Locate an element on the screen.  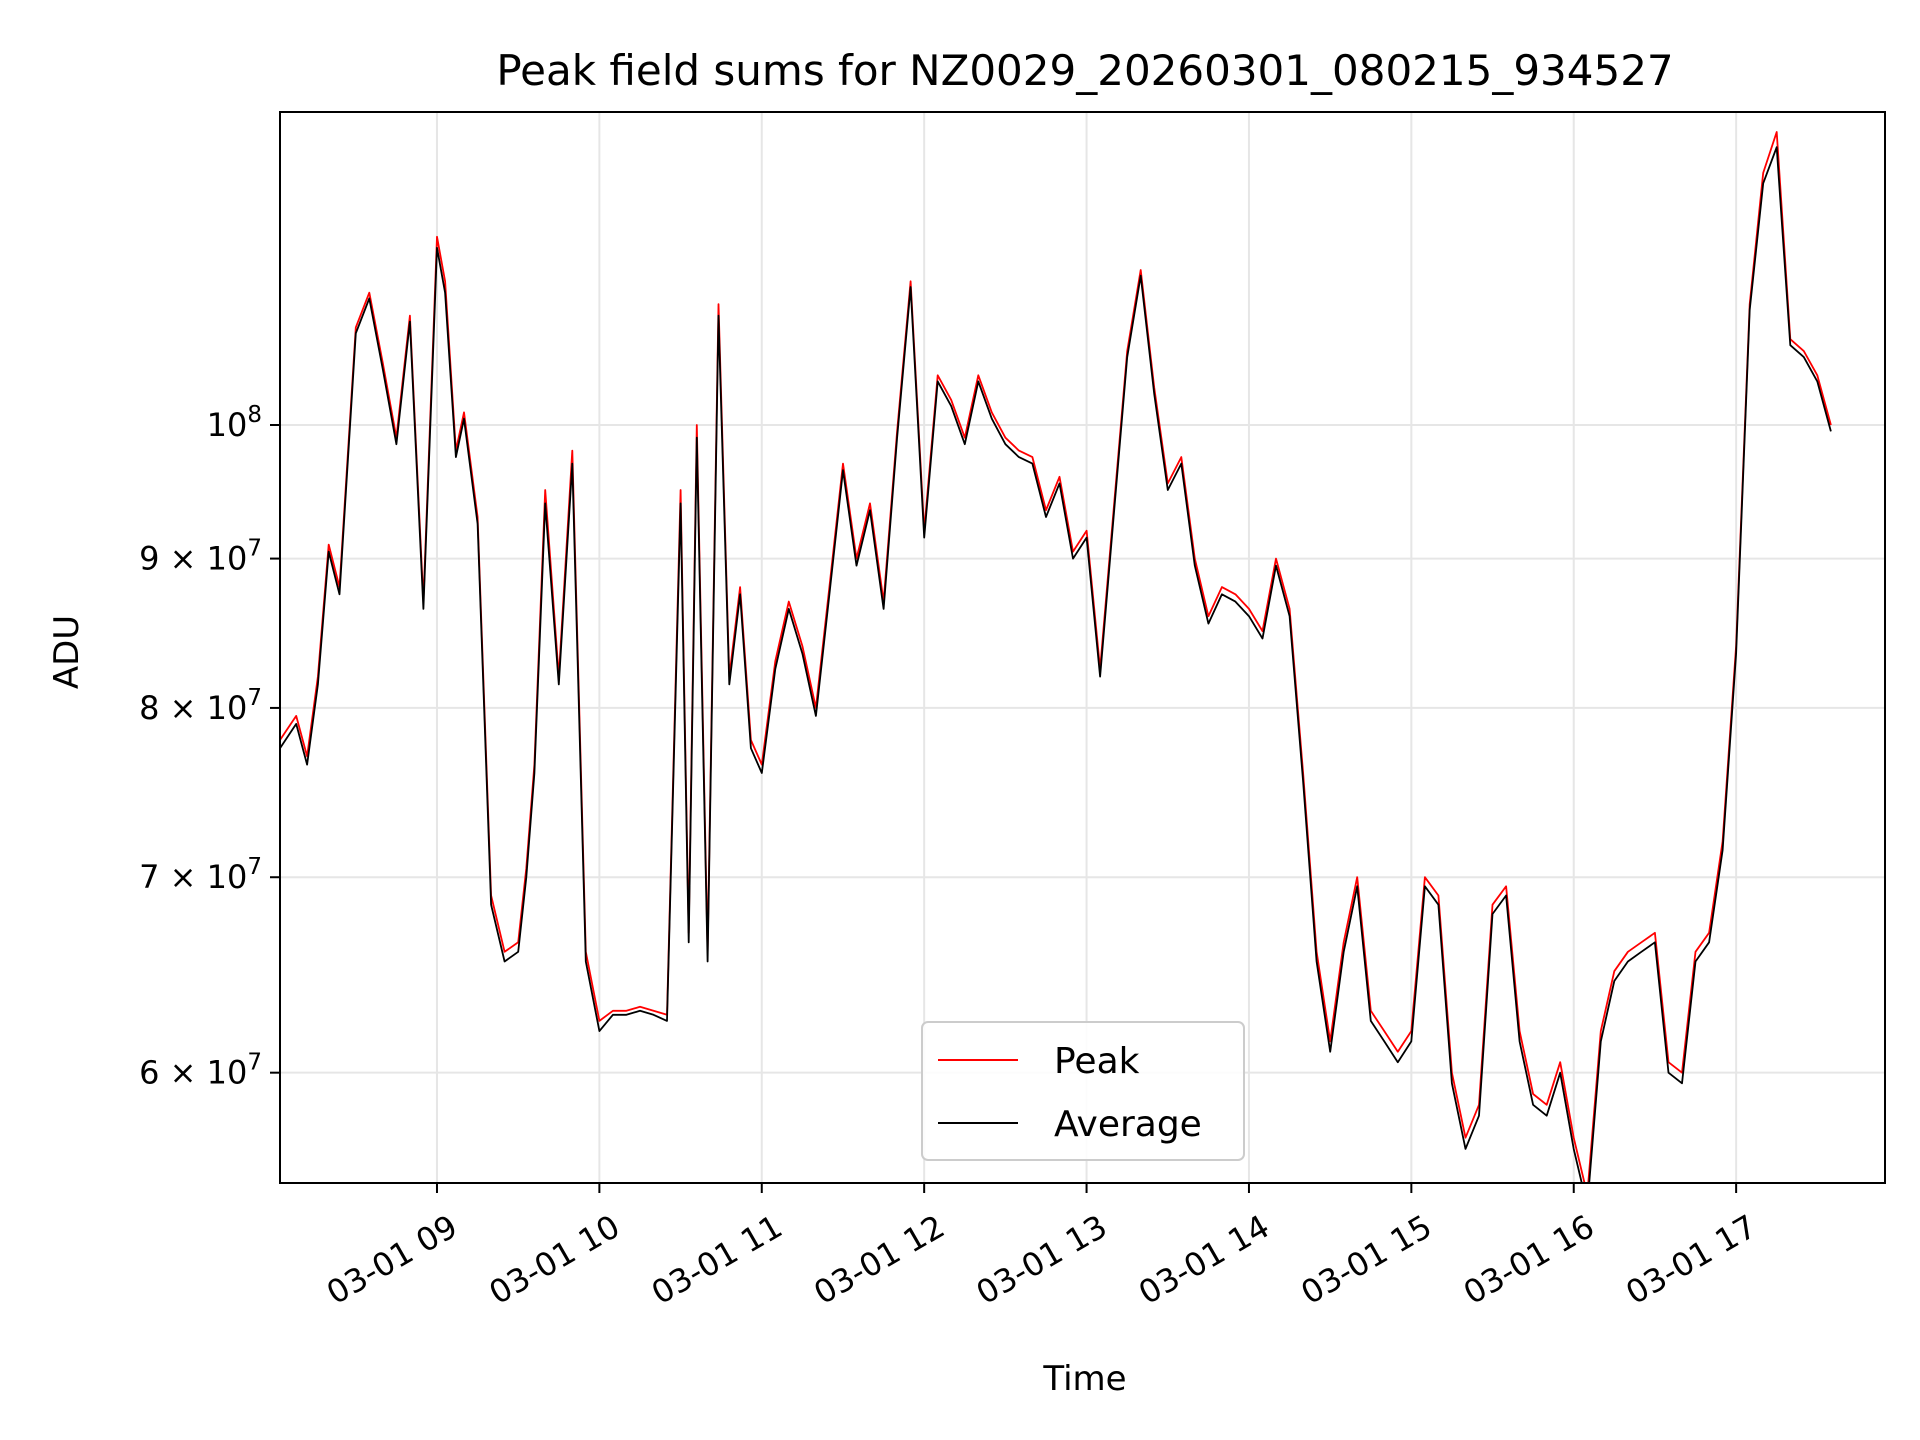
legend: Peak Average is located at coordinates (1083, 1091).